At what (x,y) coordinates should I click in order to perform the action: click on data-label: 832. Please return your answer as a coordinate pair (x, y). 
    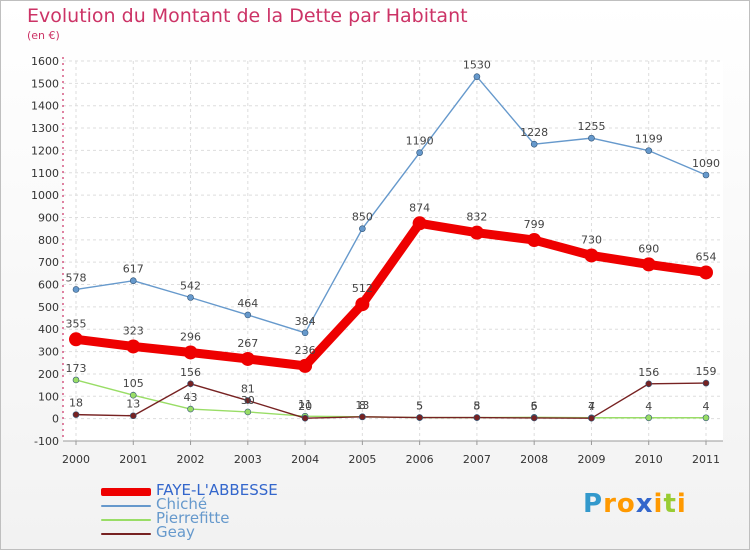
    Looking at the image, I should click on (476, 217).